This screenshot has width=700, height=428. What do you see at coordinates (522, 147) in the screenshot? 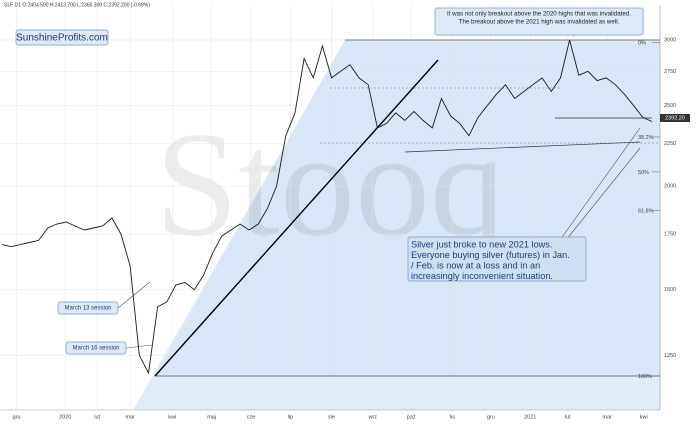
I see `support-line` at bounding box center [522, 147].